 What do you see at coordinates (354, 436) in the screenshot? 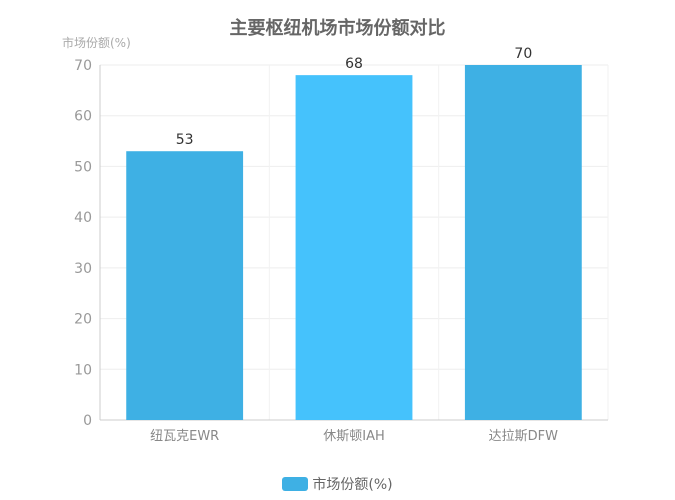
I see `x-tick-label: 休斯顿IAH` at bounding box center [354, 436].